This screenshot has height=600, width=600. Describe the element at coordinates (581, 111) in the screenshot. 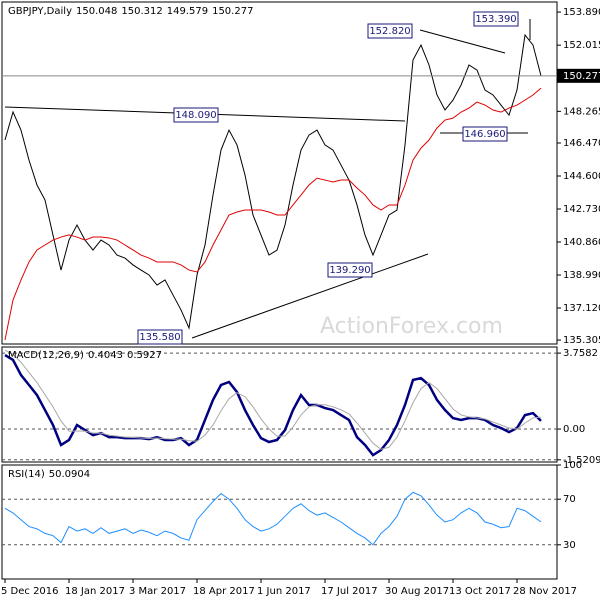

I see `y-tick-label: 148.265` at that location.